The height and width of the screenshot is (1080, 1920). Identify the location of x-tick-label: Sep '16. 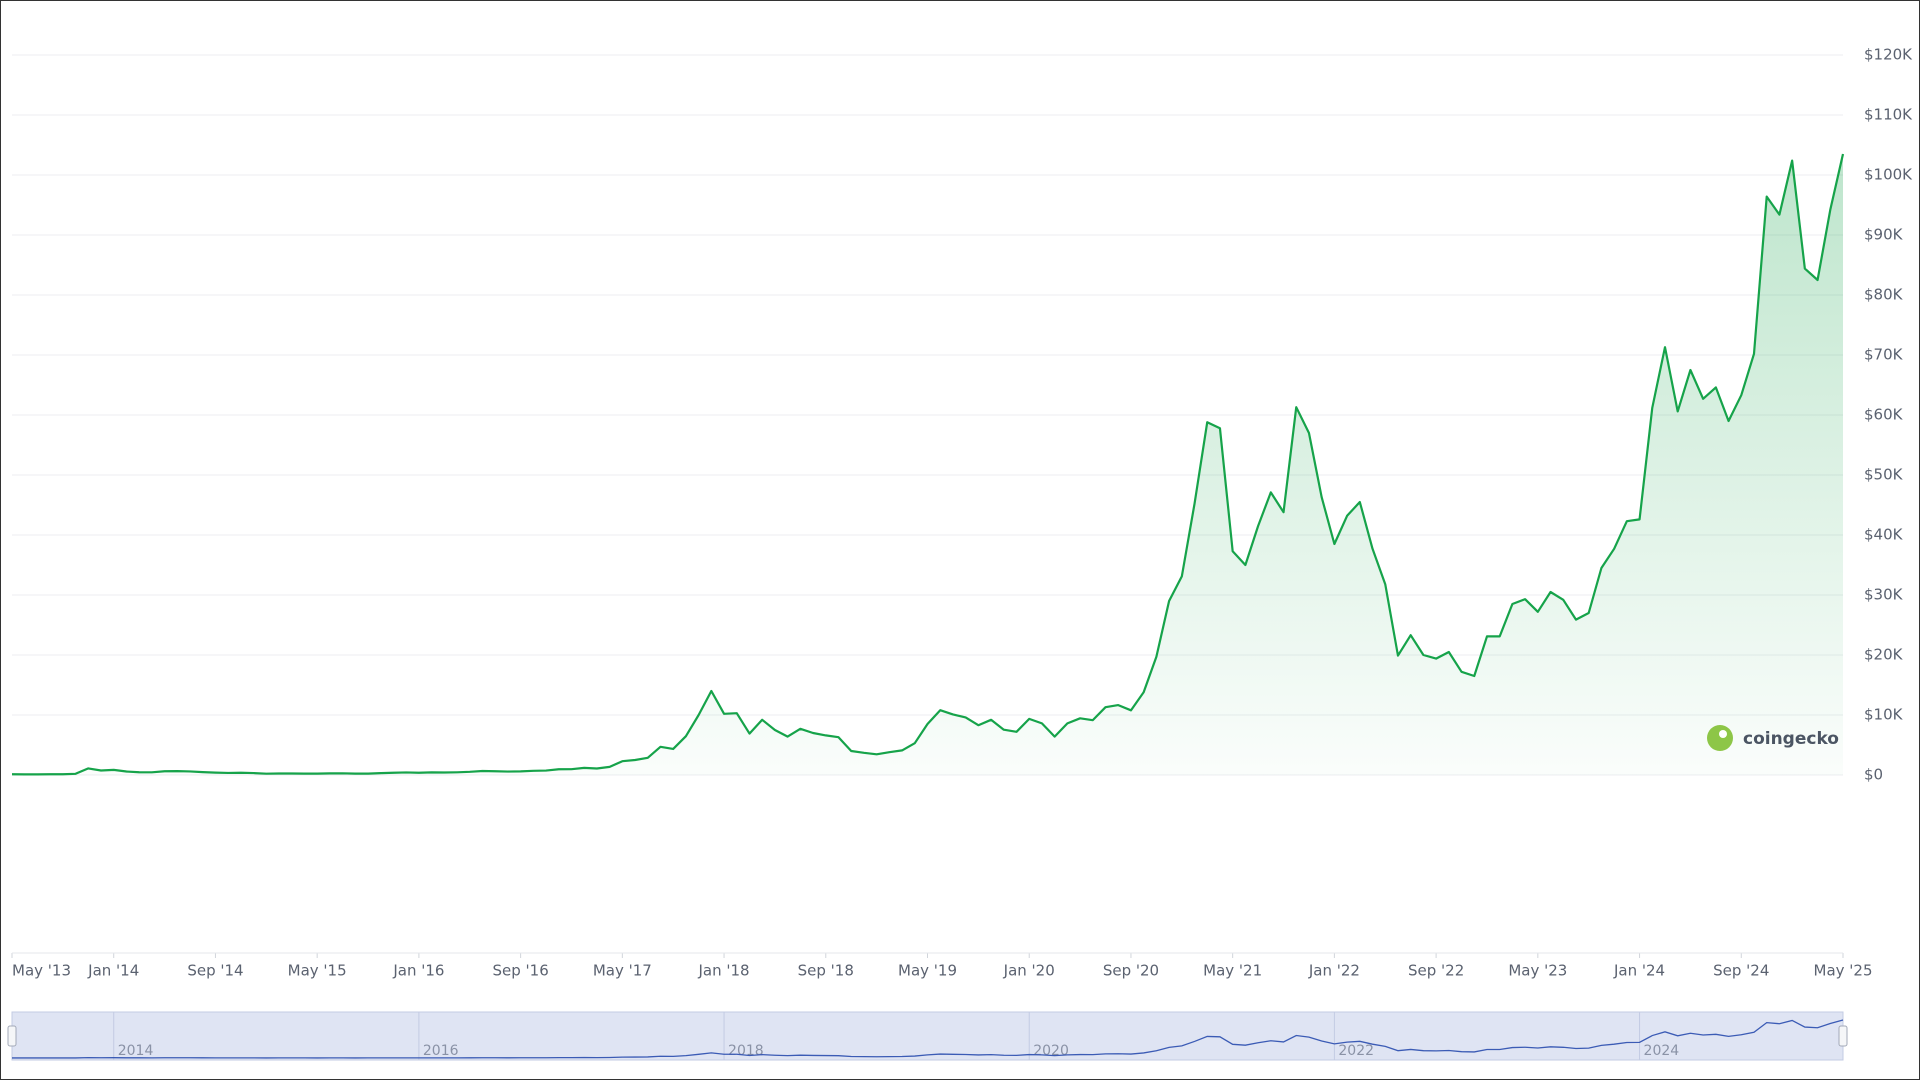
(520, 971).